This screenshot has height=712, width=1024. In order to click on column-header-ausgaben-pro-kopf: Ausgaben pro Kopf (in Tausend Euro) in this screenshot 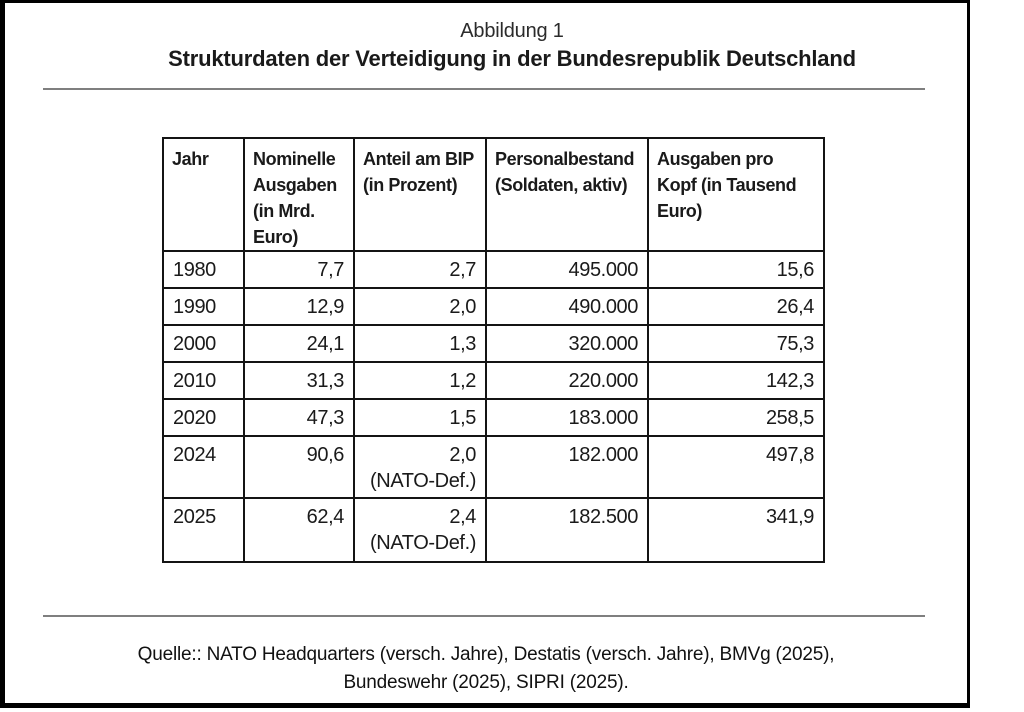, I will do `click(736, 194)`.